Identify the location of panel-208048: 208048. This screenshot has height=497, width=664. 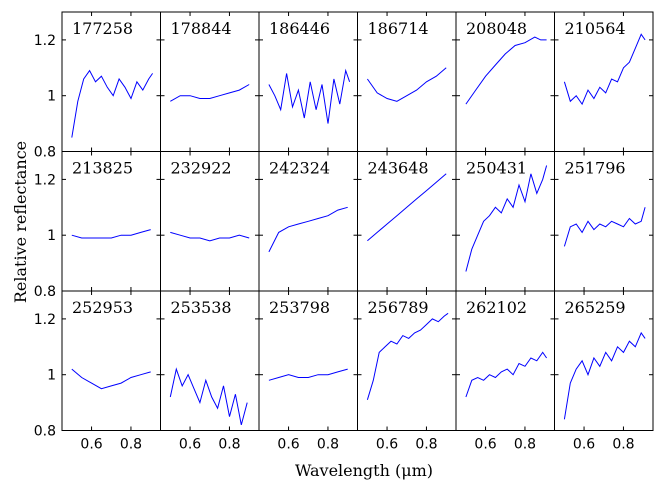
(505, 81).